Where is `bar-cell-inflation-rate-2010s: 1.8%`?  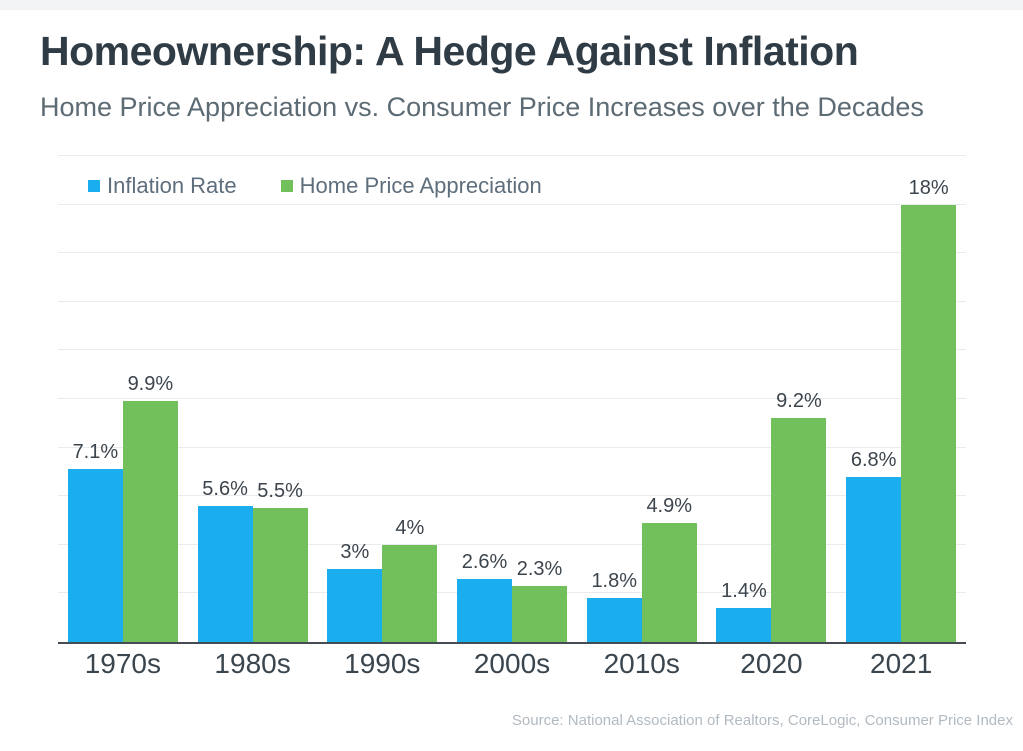 bar-cell-inflation-rate-2010s: 1.8% is located at coordinates (614, 399).